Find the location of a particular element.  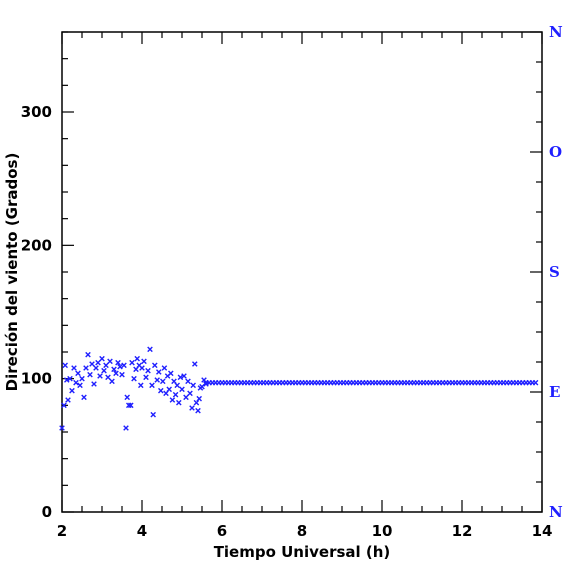

x-tick-label: 14 is located at coordinates (542, 531).